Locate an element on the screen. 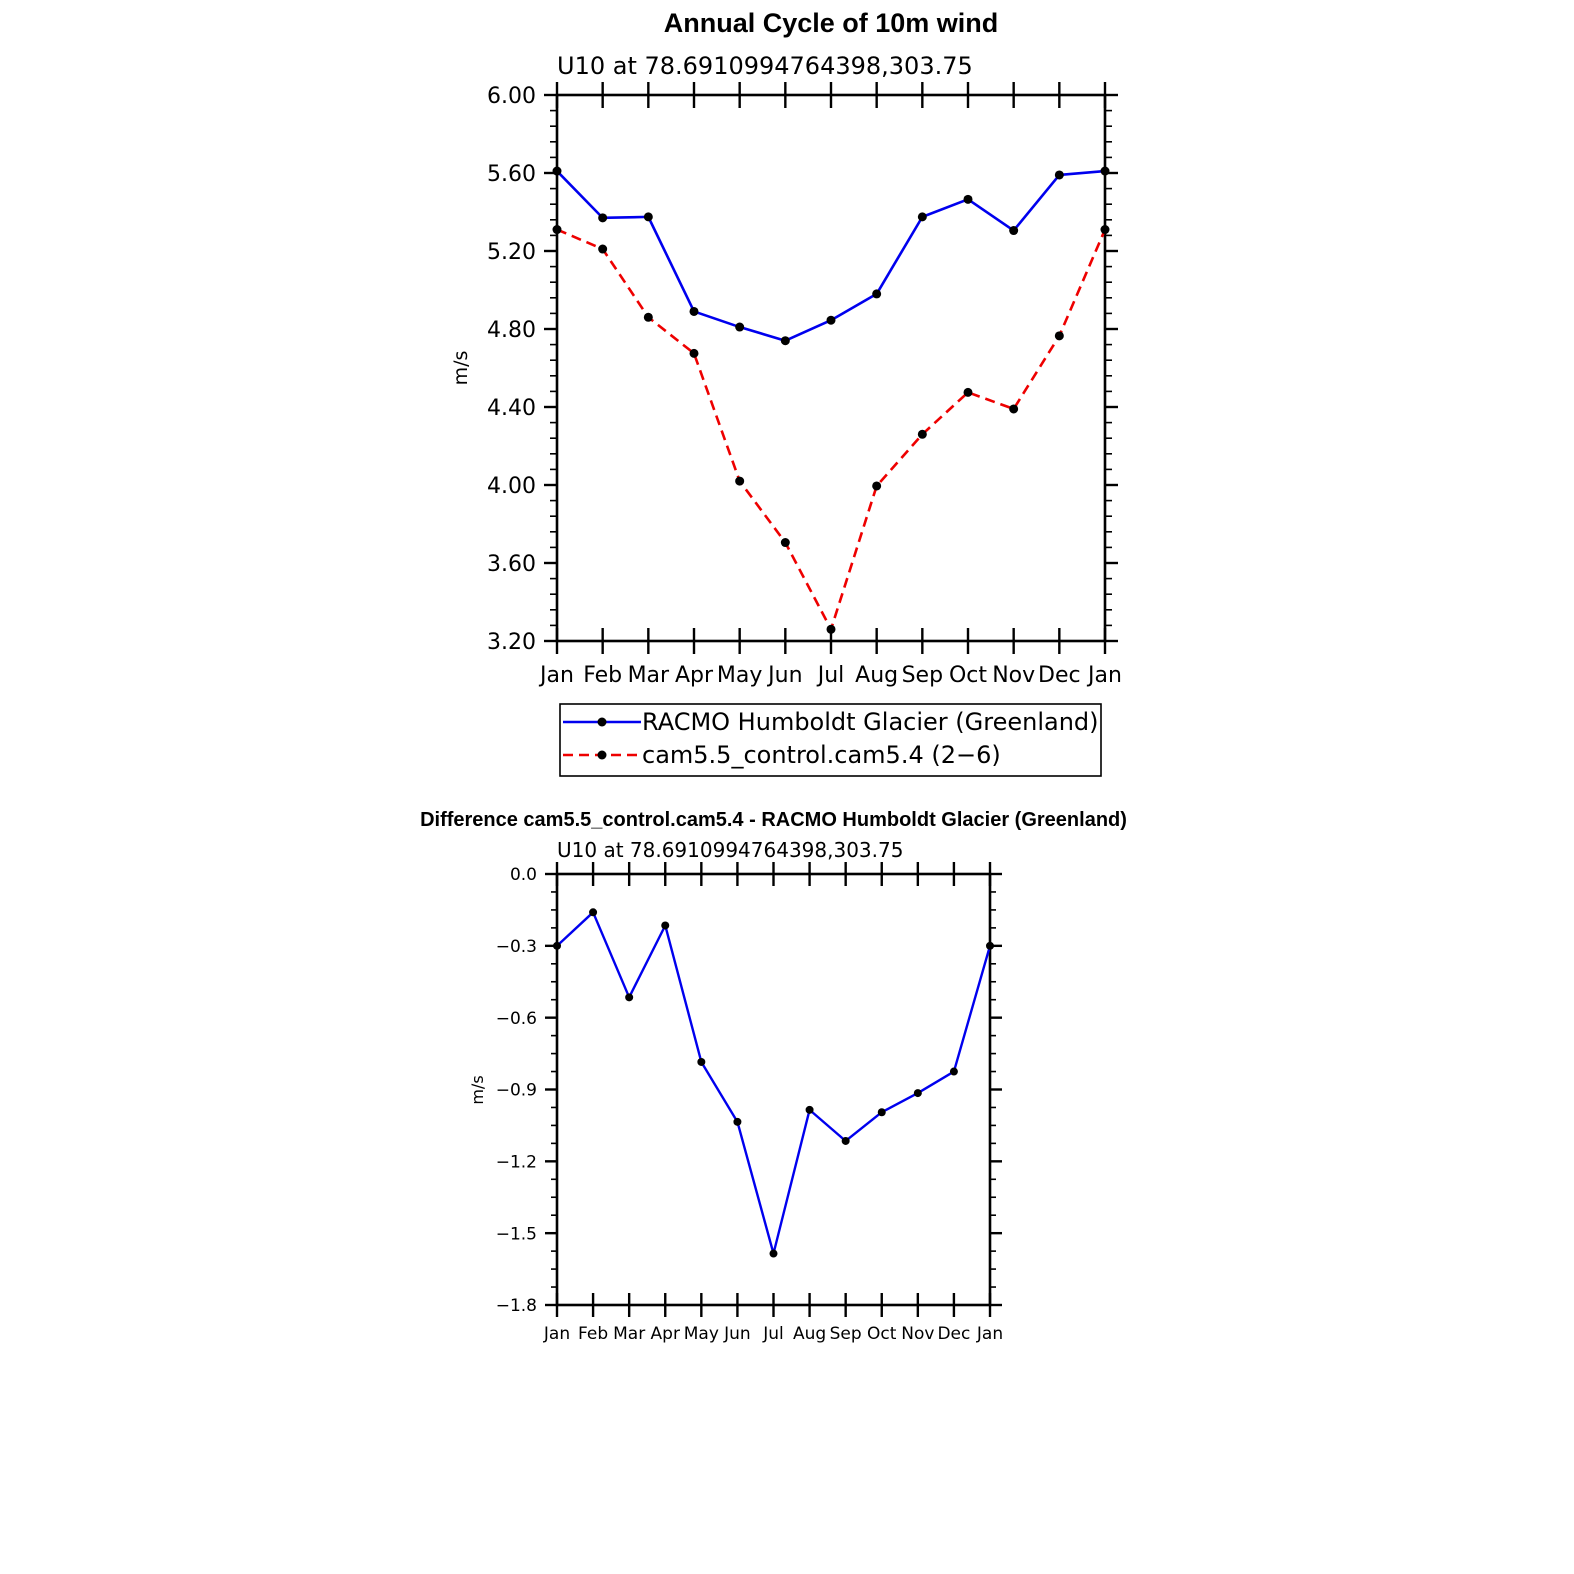 The height and width of the screenshot is (1574, 1574). y-tick-label: 0.0 is located at coordinates (523, 875).